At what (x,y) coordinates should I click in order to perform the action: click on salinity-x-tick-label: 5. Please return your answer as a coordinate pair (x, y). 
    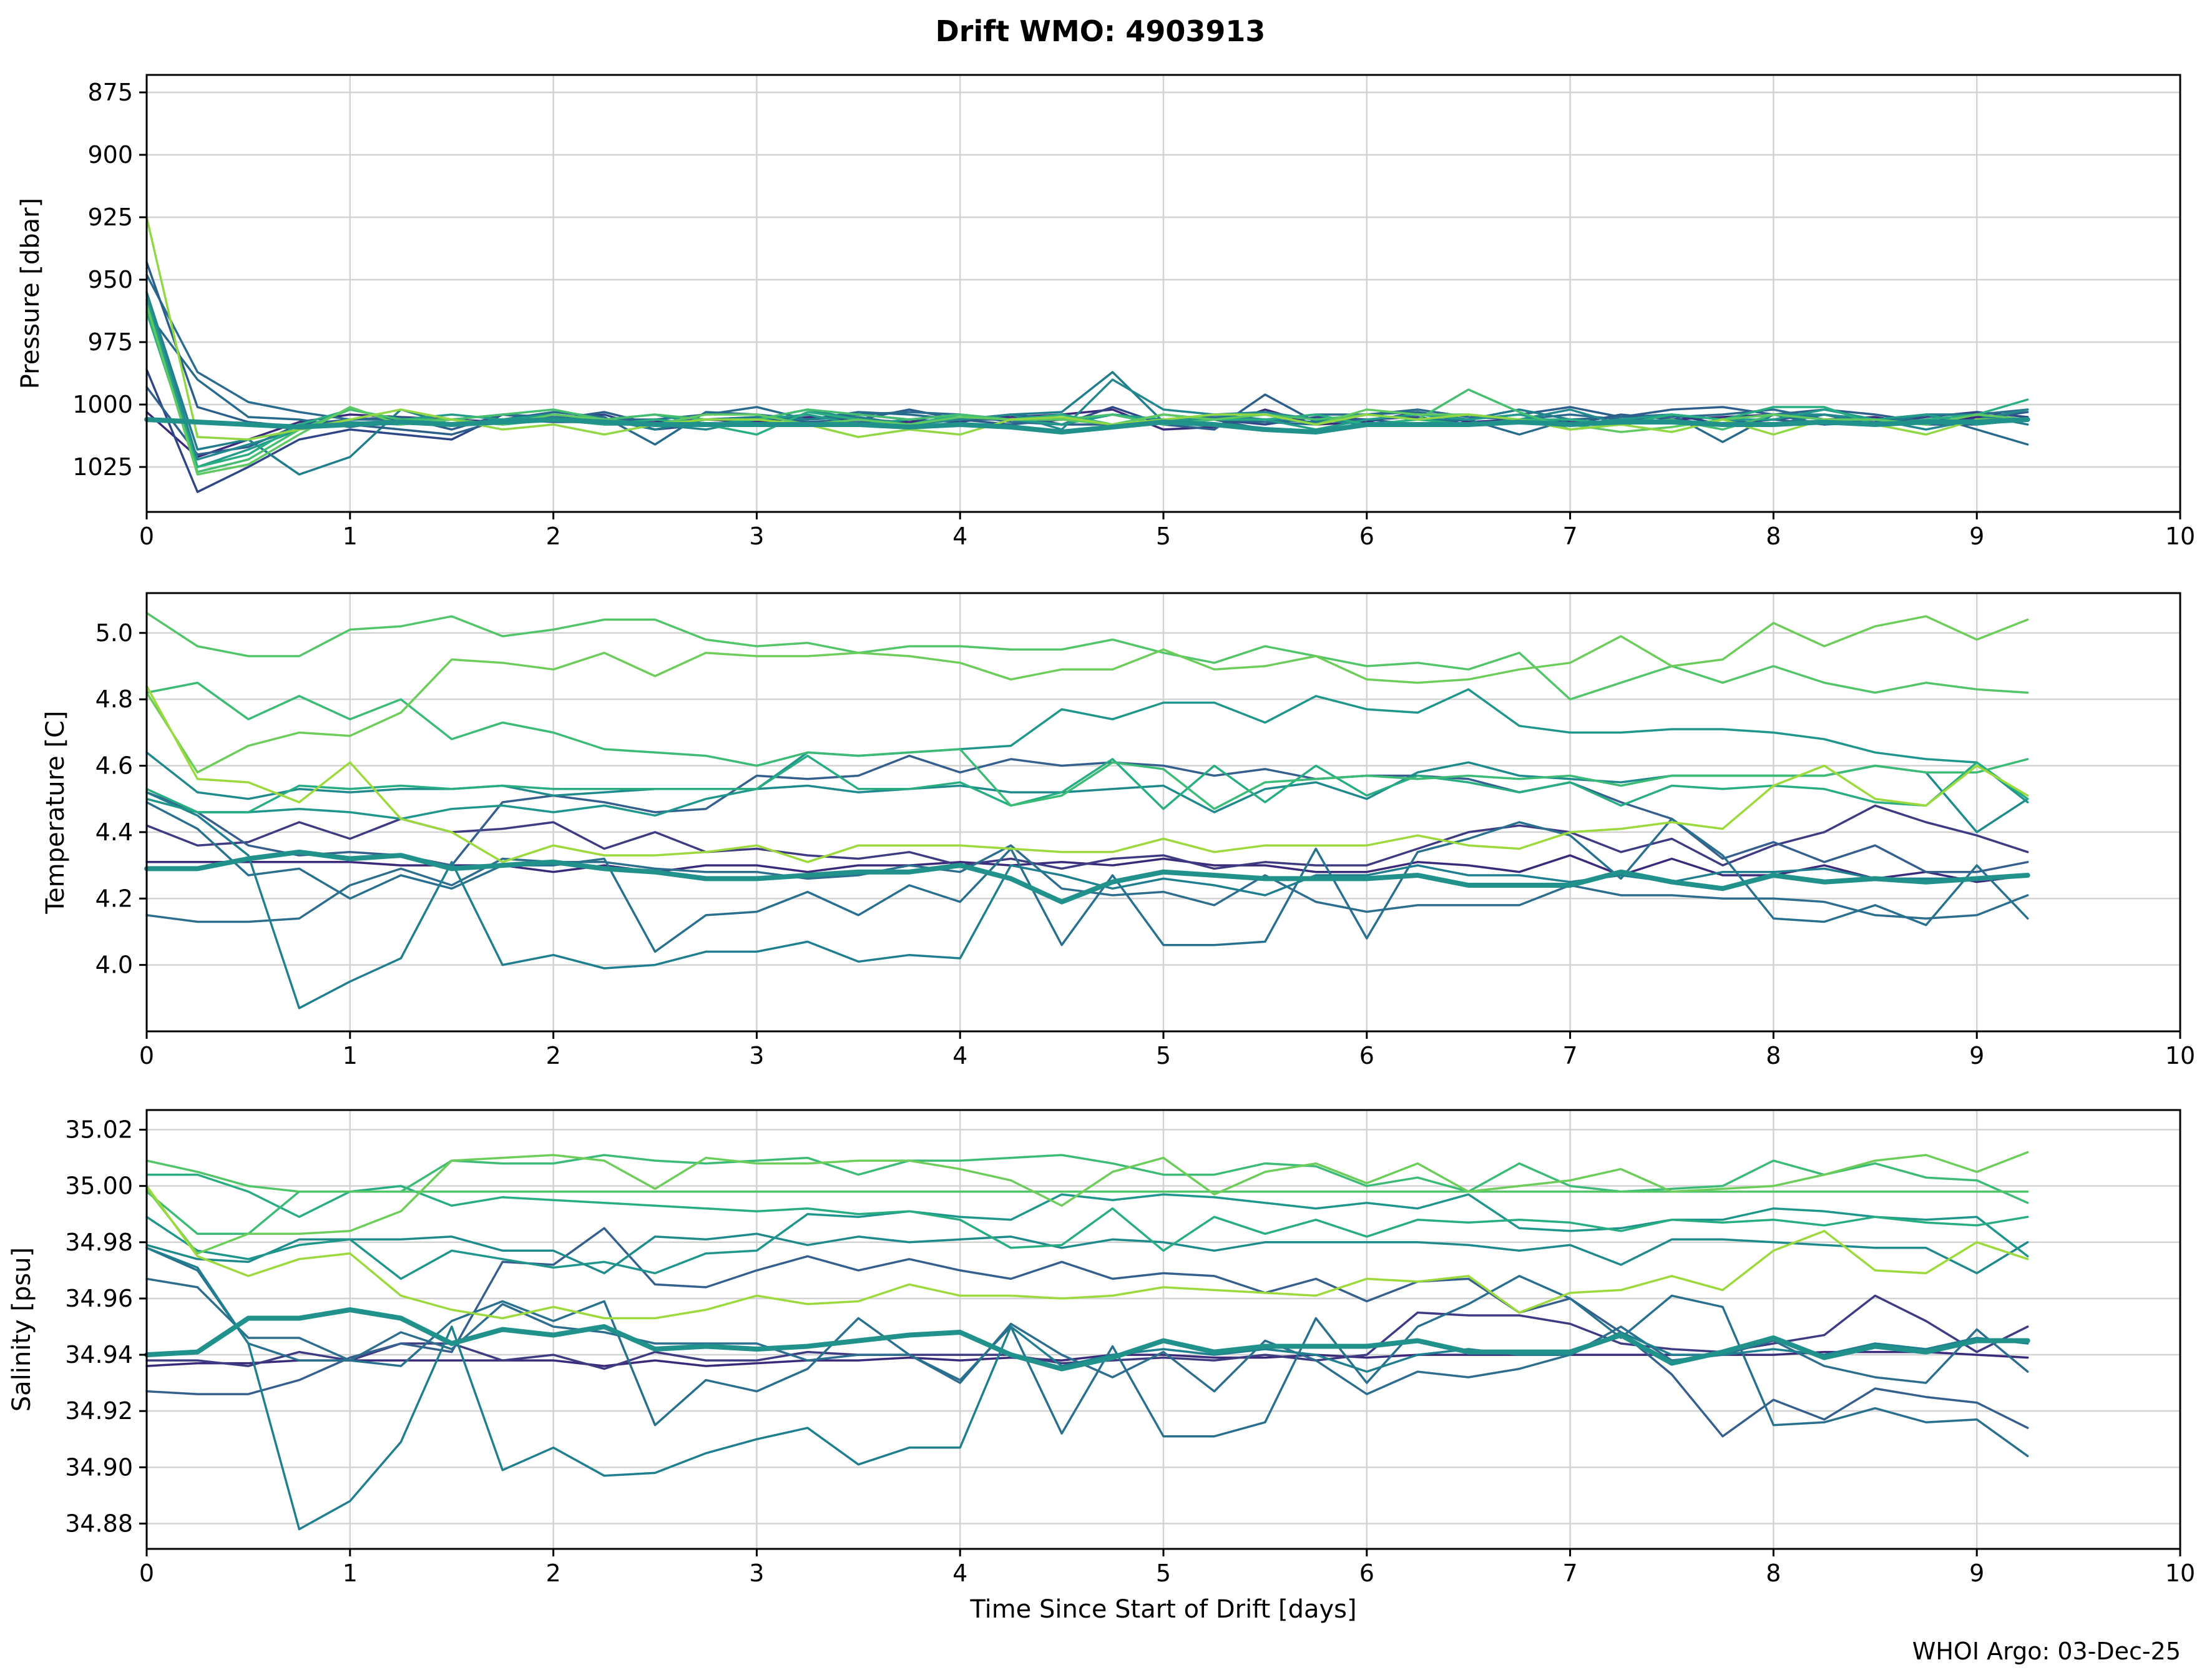
    Looking at the image, I should click on (1163, 1573).